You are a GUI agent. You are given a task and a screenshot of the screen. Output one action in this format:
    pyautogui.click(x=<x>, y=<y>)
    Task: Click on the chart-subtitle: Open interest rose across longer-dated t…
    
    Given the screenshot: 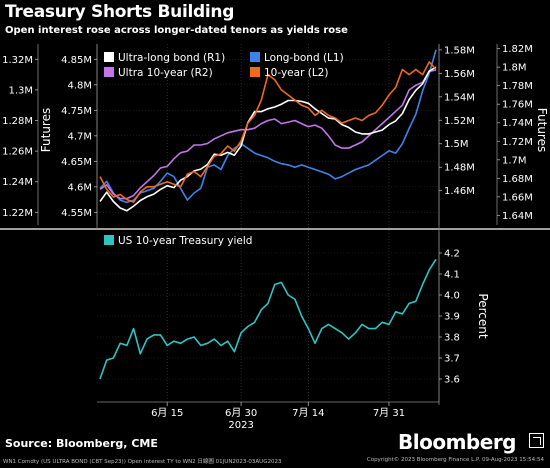 What is the action you would take?
    pyautogui.click(x=176, y=30)
    